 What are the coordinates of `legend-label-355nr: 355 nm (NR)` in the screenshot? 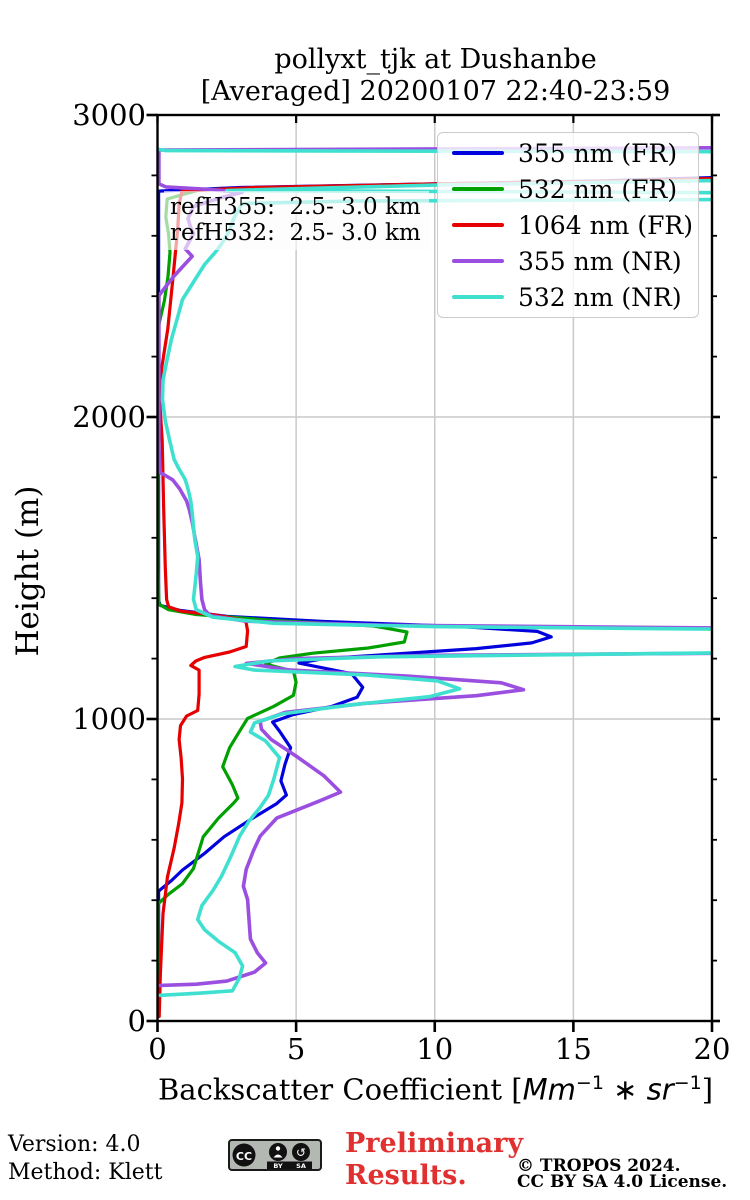 It's located at (600, 261).